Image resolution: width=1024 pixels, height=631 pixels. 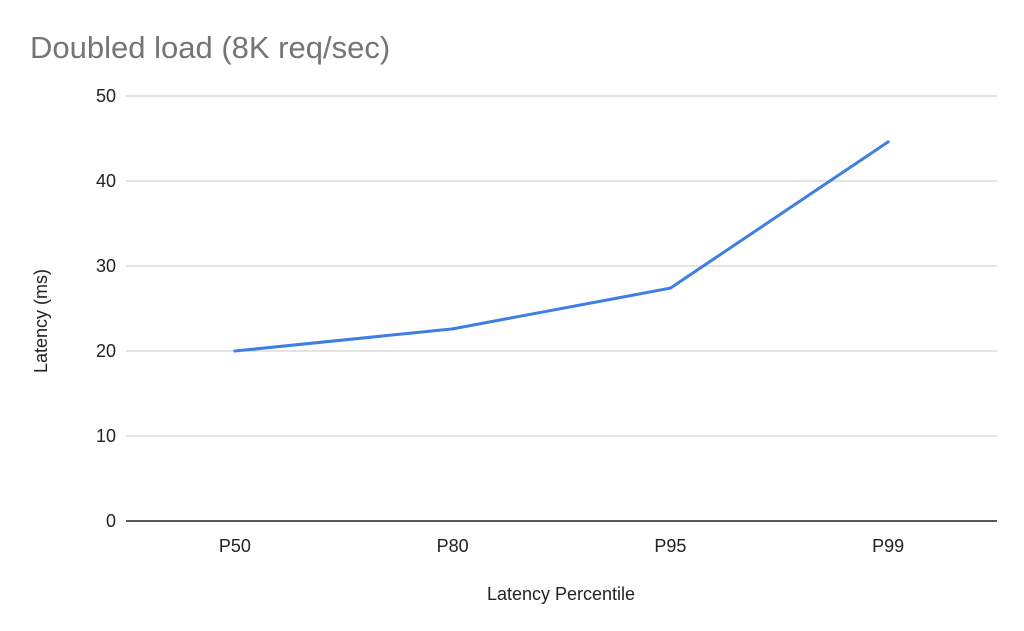 I want to click on x-tick-label: P95, so click(x=670, y=546).